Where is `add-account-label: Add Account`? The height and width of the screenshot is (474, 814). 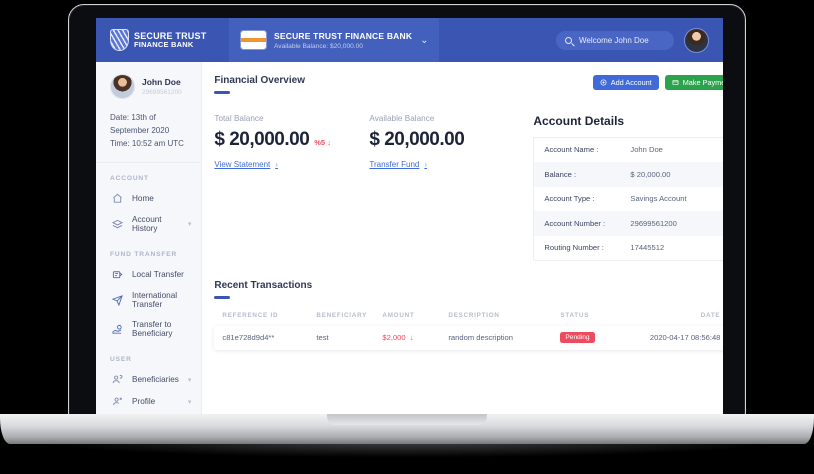
add-account-label: Add Account is located at coordinates (631, 82).